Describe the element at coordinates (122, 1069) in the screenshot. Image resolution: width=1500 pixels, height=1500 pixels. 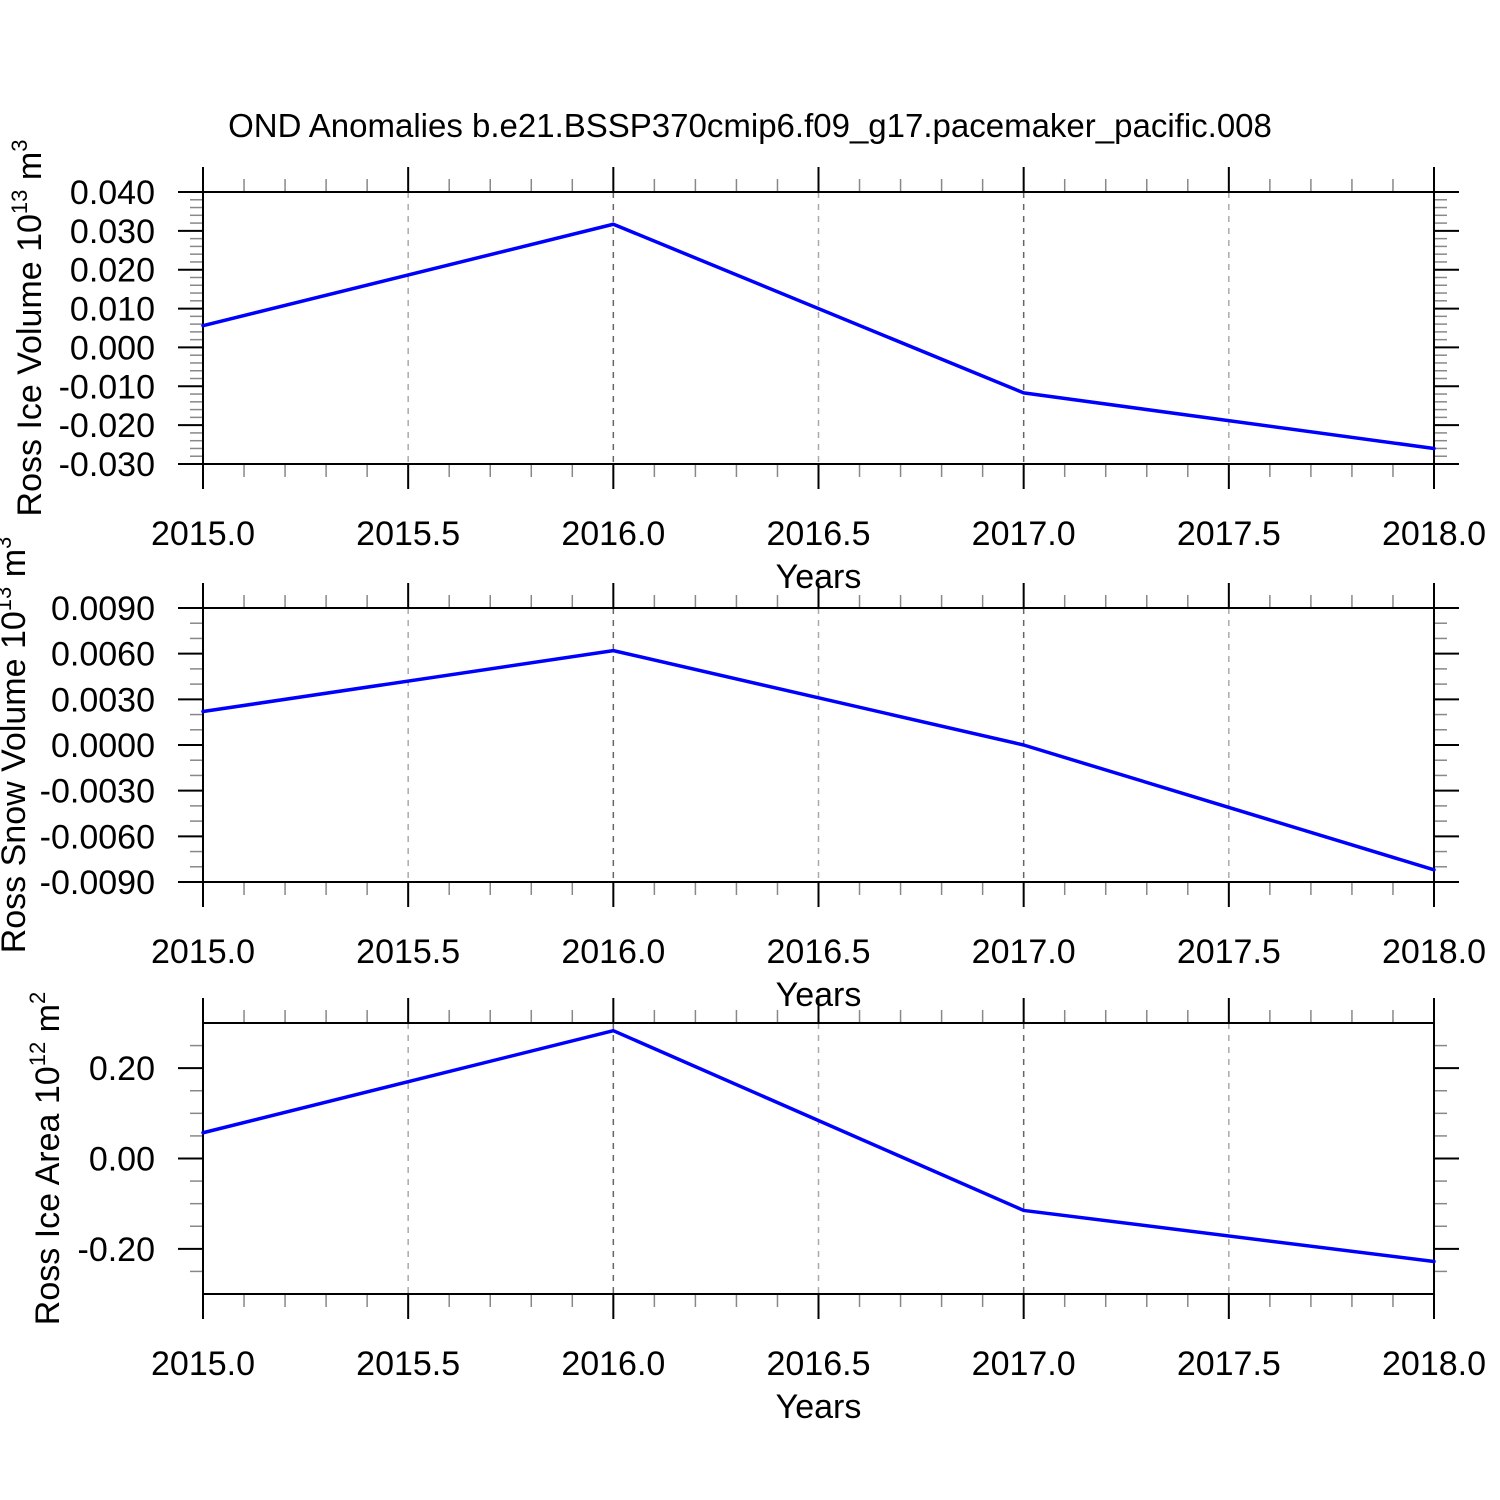
I see `y-tick-label: 0.20` at that location.